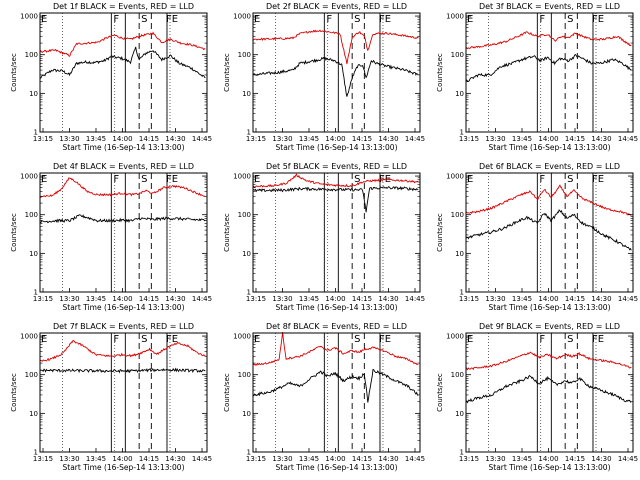 This screenshot has height=480, width=640. Describe the element at coordinates (336, 166) in the screenshot. I see `panel-title: Det 5f BLACK = Events, RED = LLD` at that location.